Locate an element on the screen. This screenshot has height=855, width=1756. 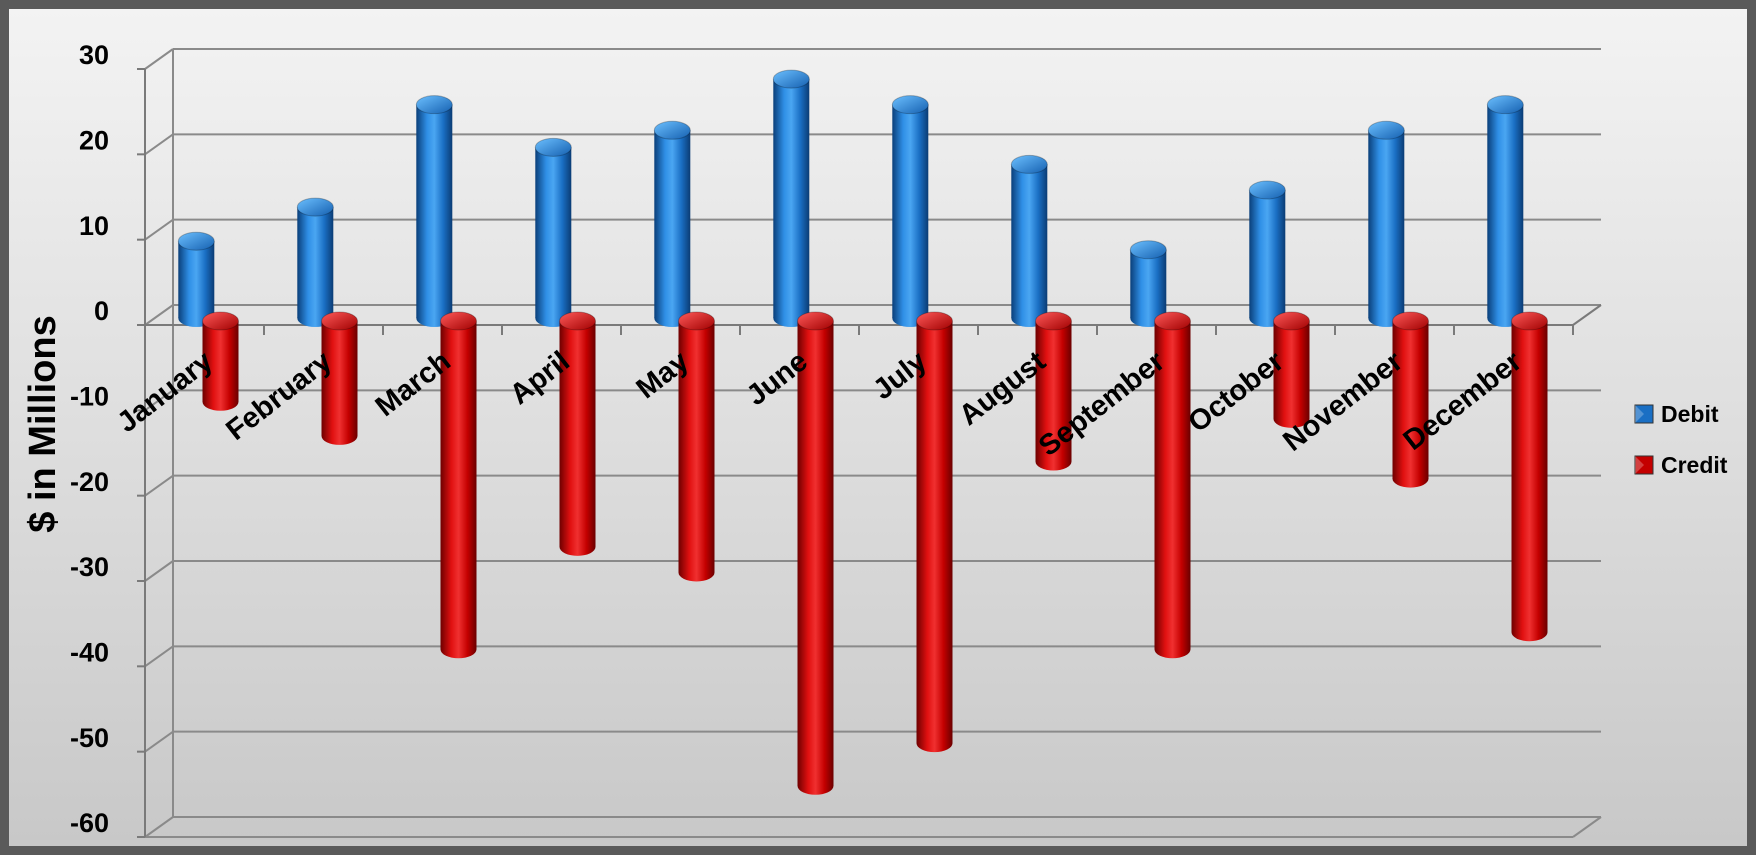
credit-bar-december-body is located at coordinates (1529, 477).